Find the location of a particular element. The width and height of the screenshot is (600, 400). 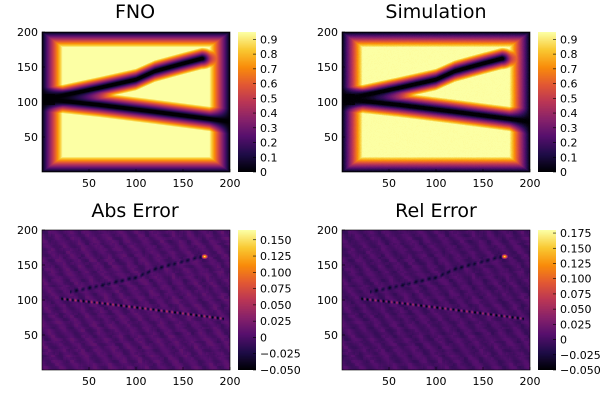

panel-title: Rel Error is located at coordinates (436, 211).